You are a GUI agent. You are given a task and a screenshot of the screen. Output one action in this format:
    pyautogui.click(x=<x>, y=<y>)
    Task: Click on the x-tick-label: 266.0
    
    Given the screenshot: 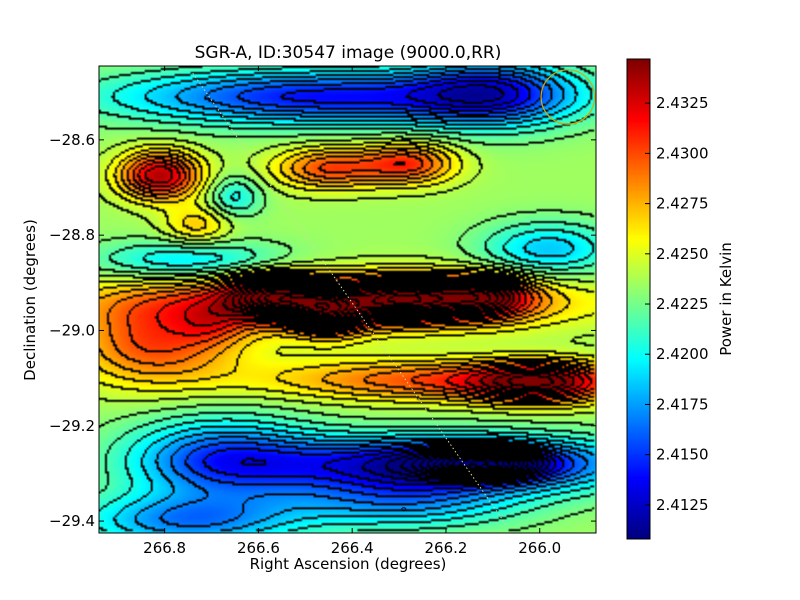 What is the action you would take?
    pyautogui.click(x=539, y=548)
    